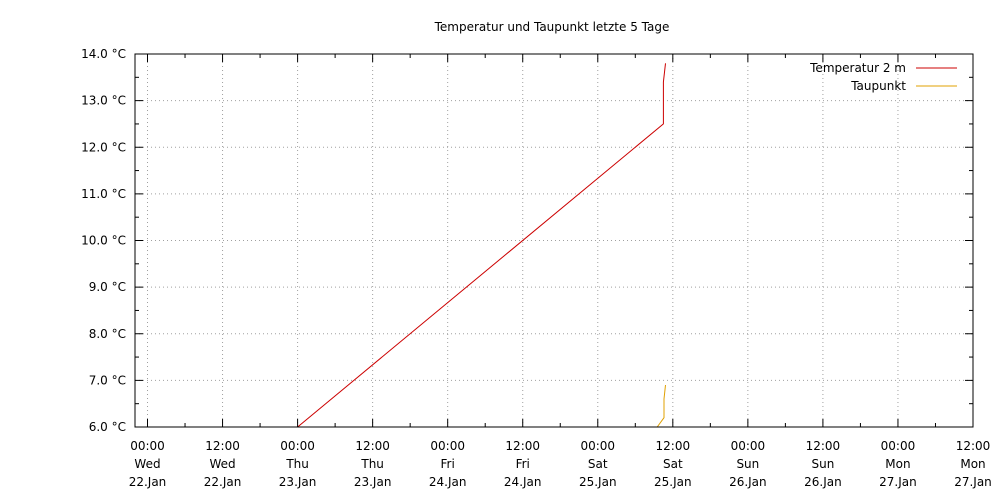  Describe the element at coordinates (552, 27) in the screenshot. I see `chart-title: Temperatur und Taupunkt letzte 5 Tage` at that location.